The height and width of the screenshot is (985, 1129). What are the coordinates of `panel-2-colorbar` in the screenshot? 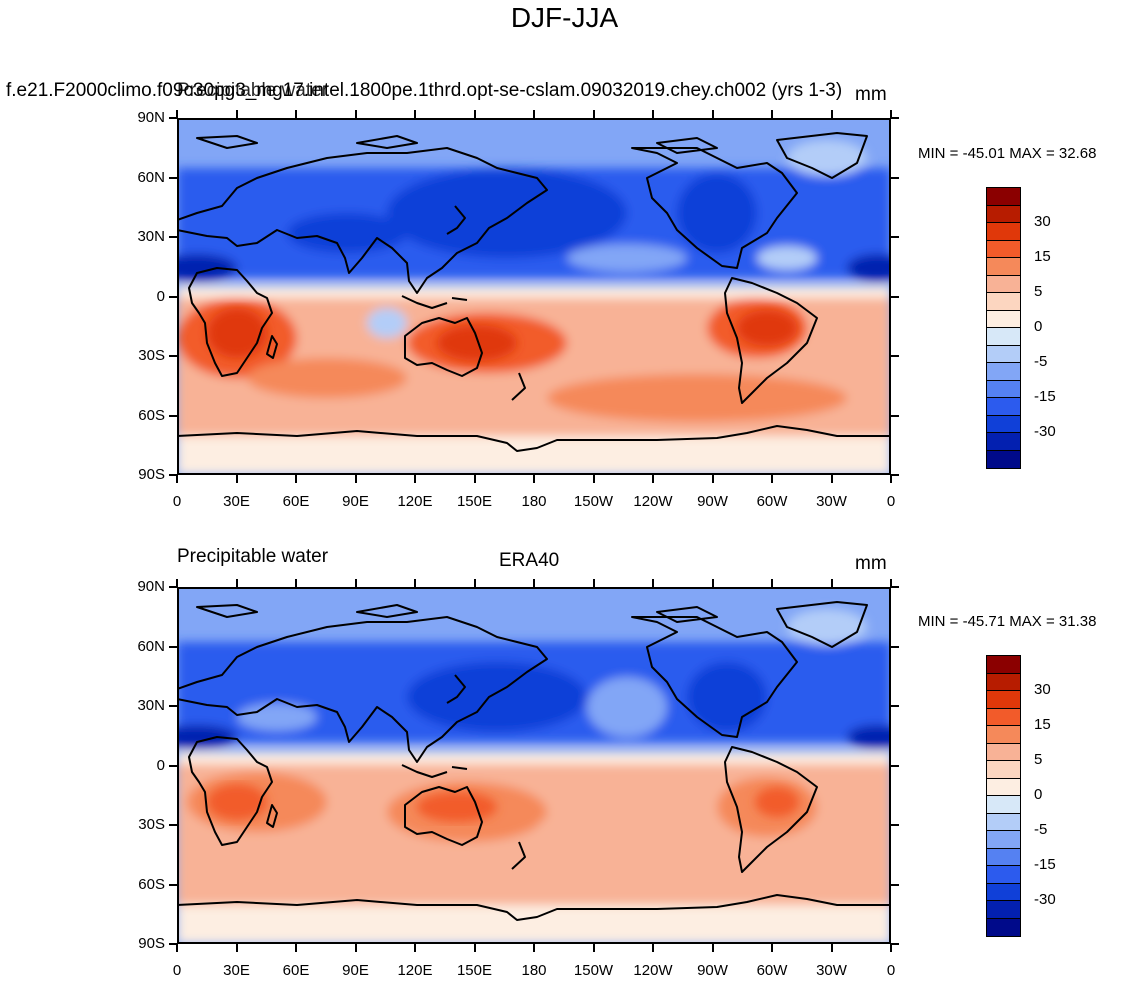 It's located at (1003, 796).